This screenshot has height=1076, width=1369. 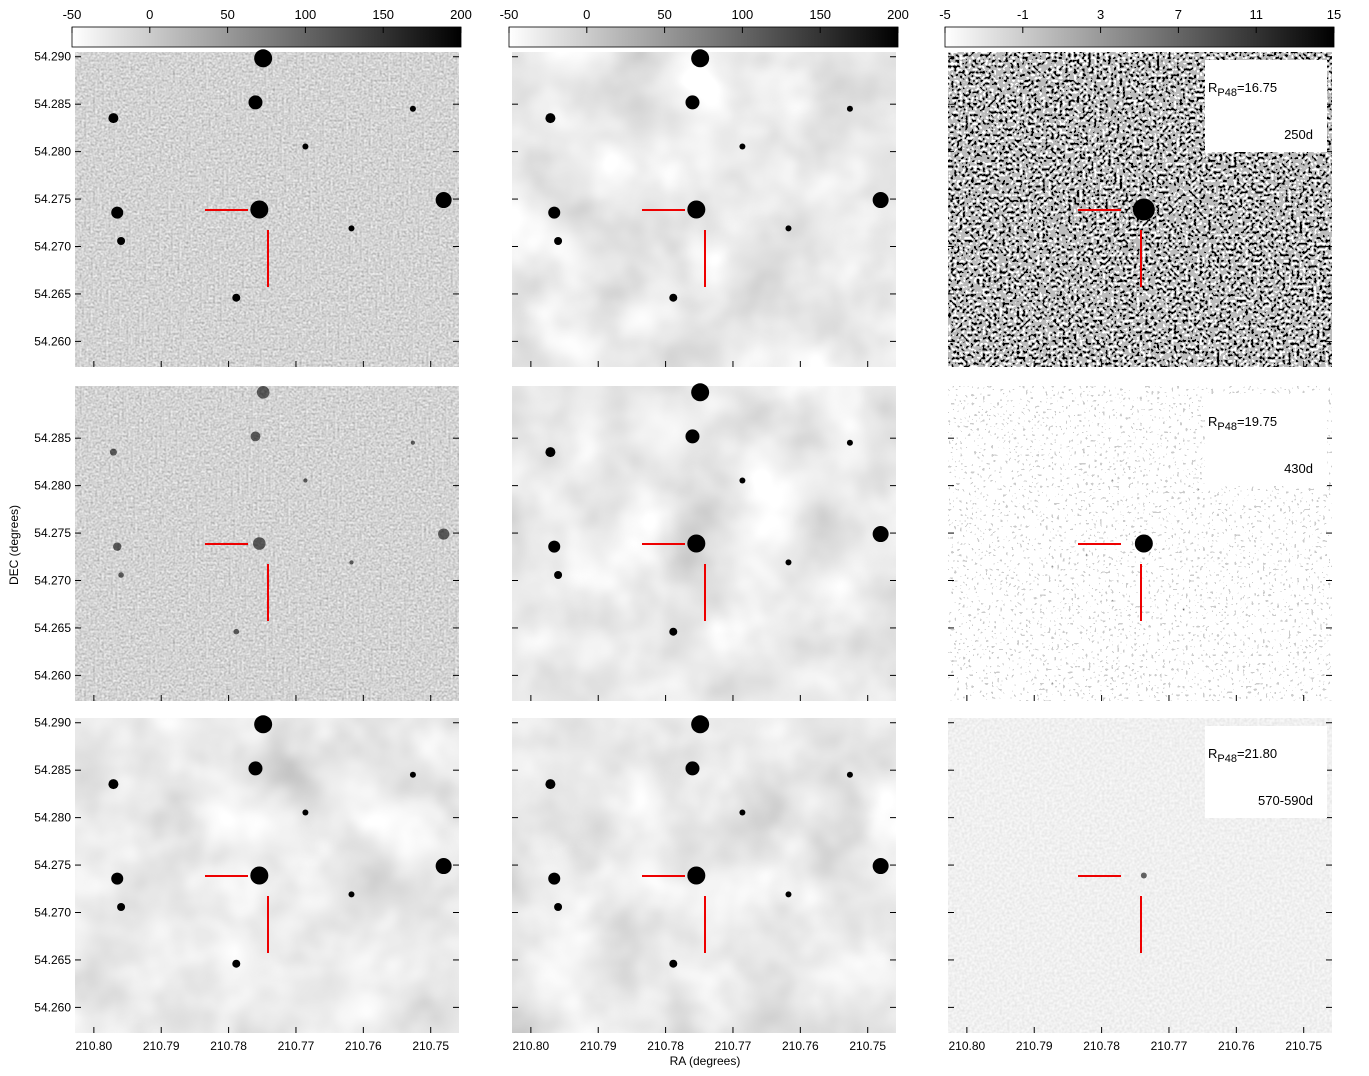 I want to click on image-panel: 54.285 54.280 54.275 54.270 54.265 54.260, so click(x=246, y=543).